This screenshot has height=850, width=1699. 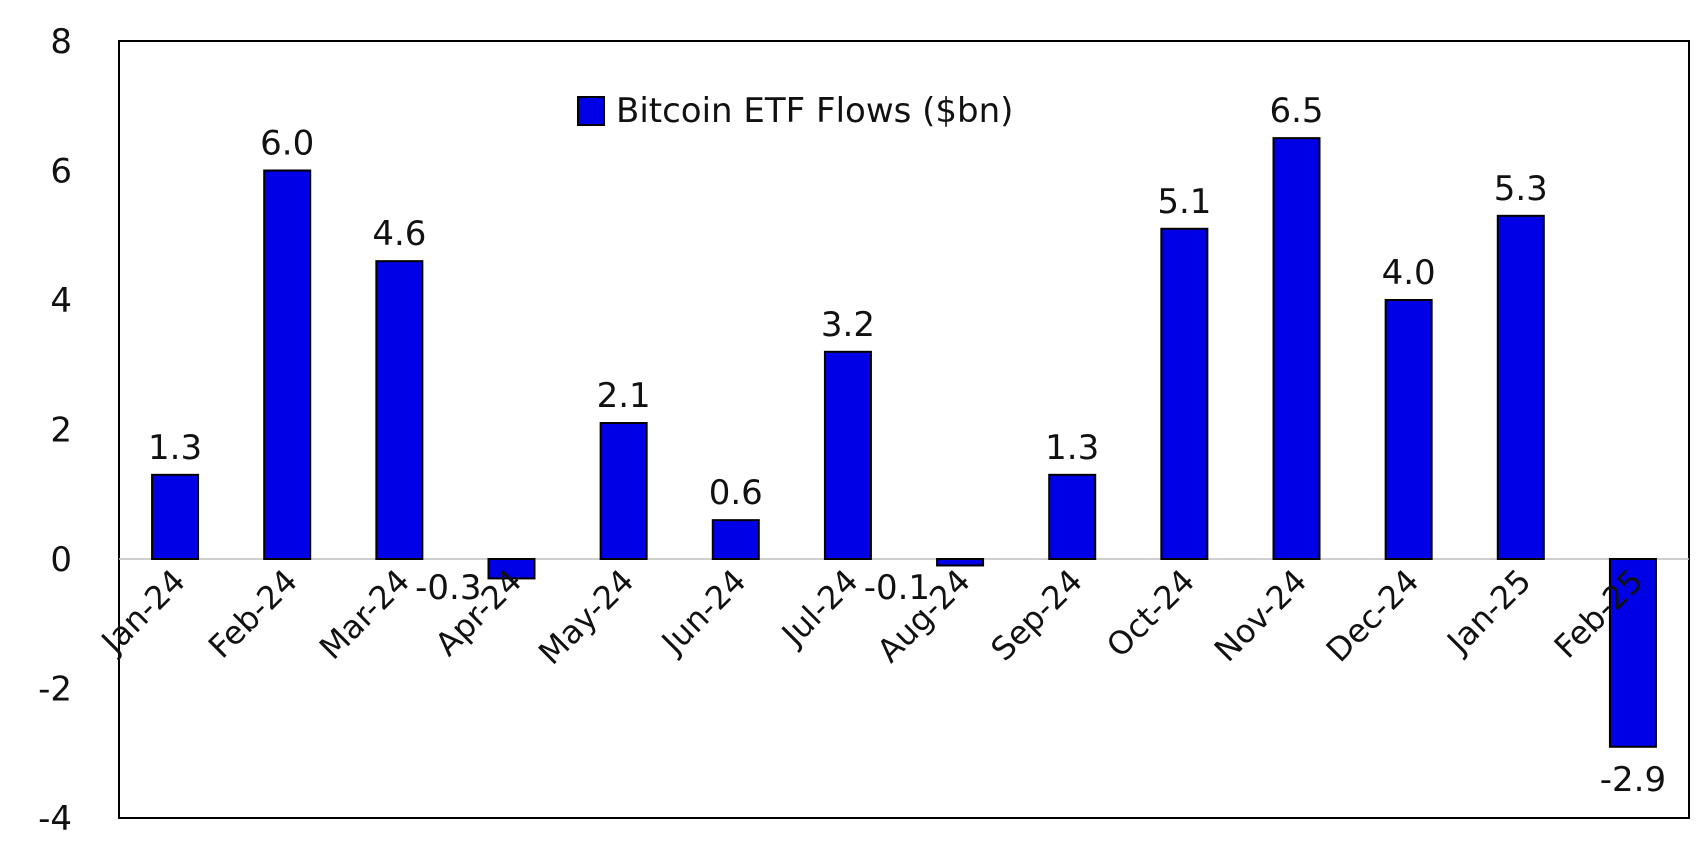 I want to click on y-tick-label: 8, so click(x=61, y=42).